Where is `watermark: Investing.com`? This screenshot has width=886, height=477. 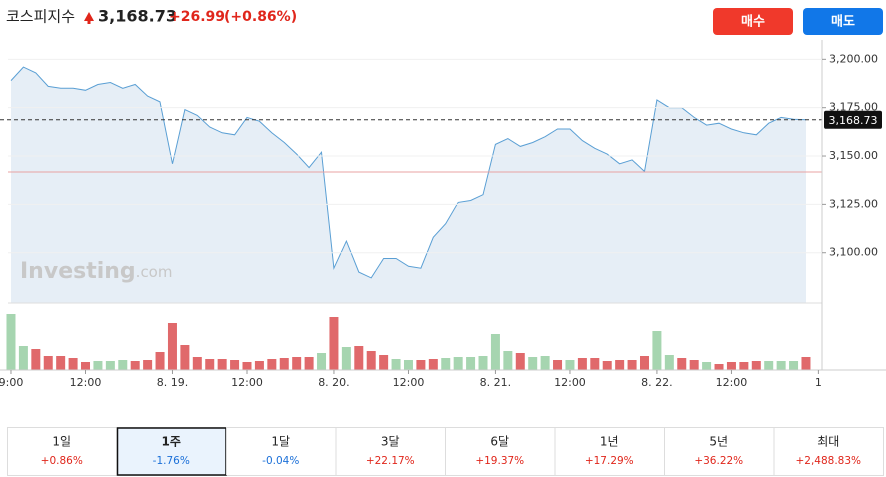 watermark: Investing.com is located at coordinates (96, 271).